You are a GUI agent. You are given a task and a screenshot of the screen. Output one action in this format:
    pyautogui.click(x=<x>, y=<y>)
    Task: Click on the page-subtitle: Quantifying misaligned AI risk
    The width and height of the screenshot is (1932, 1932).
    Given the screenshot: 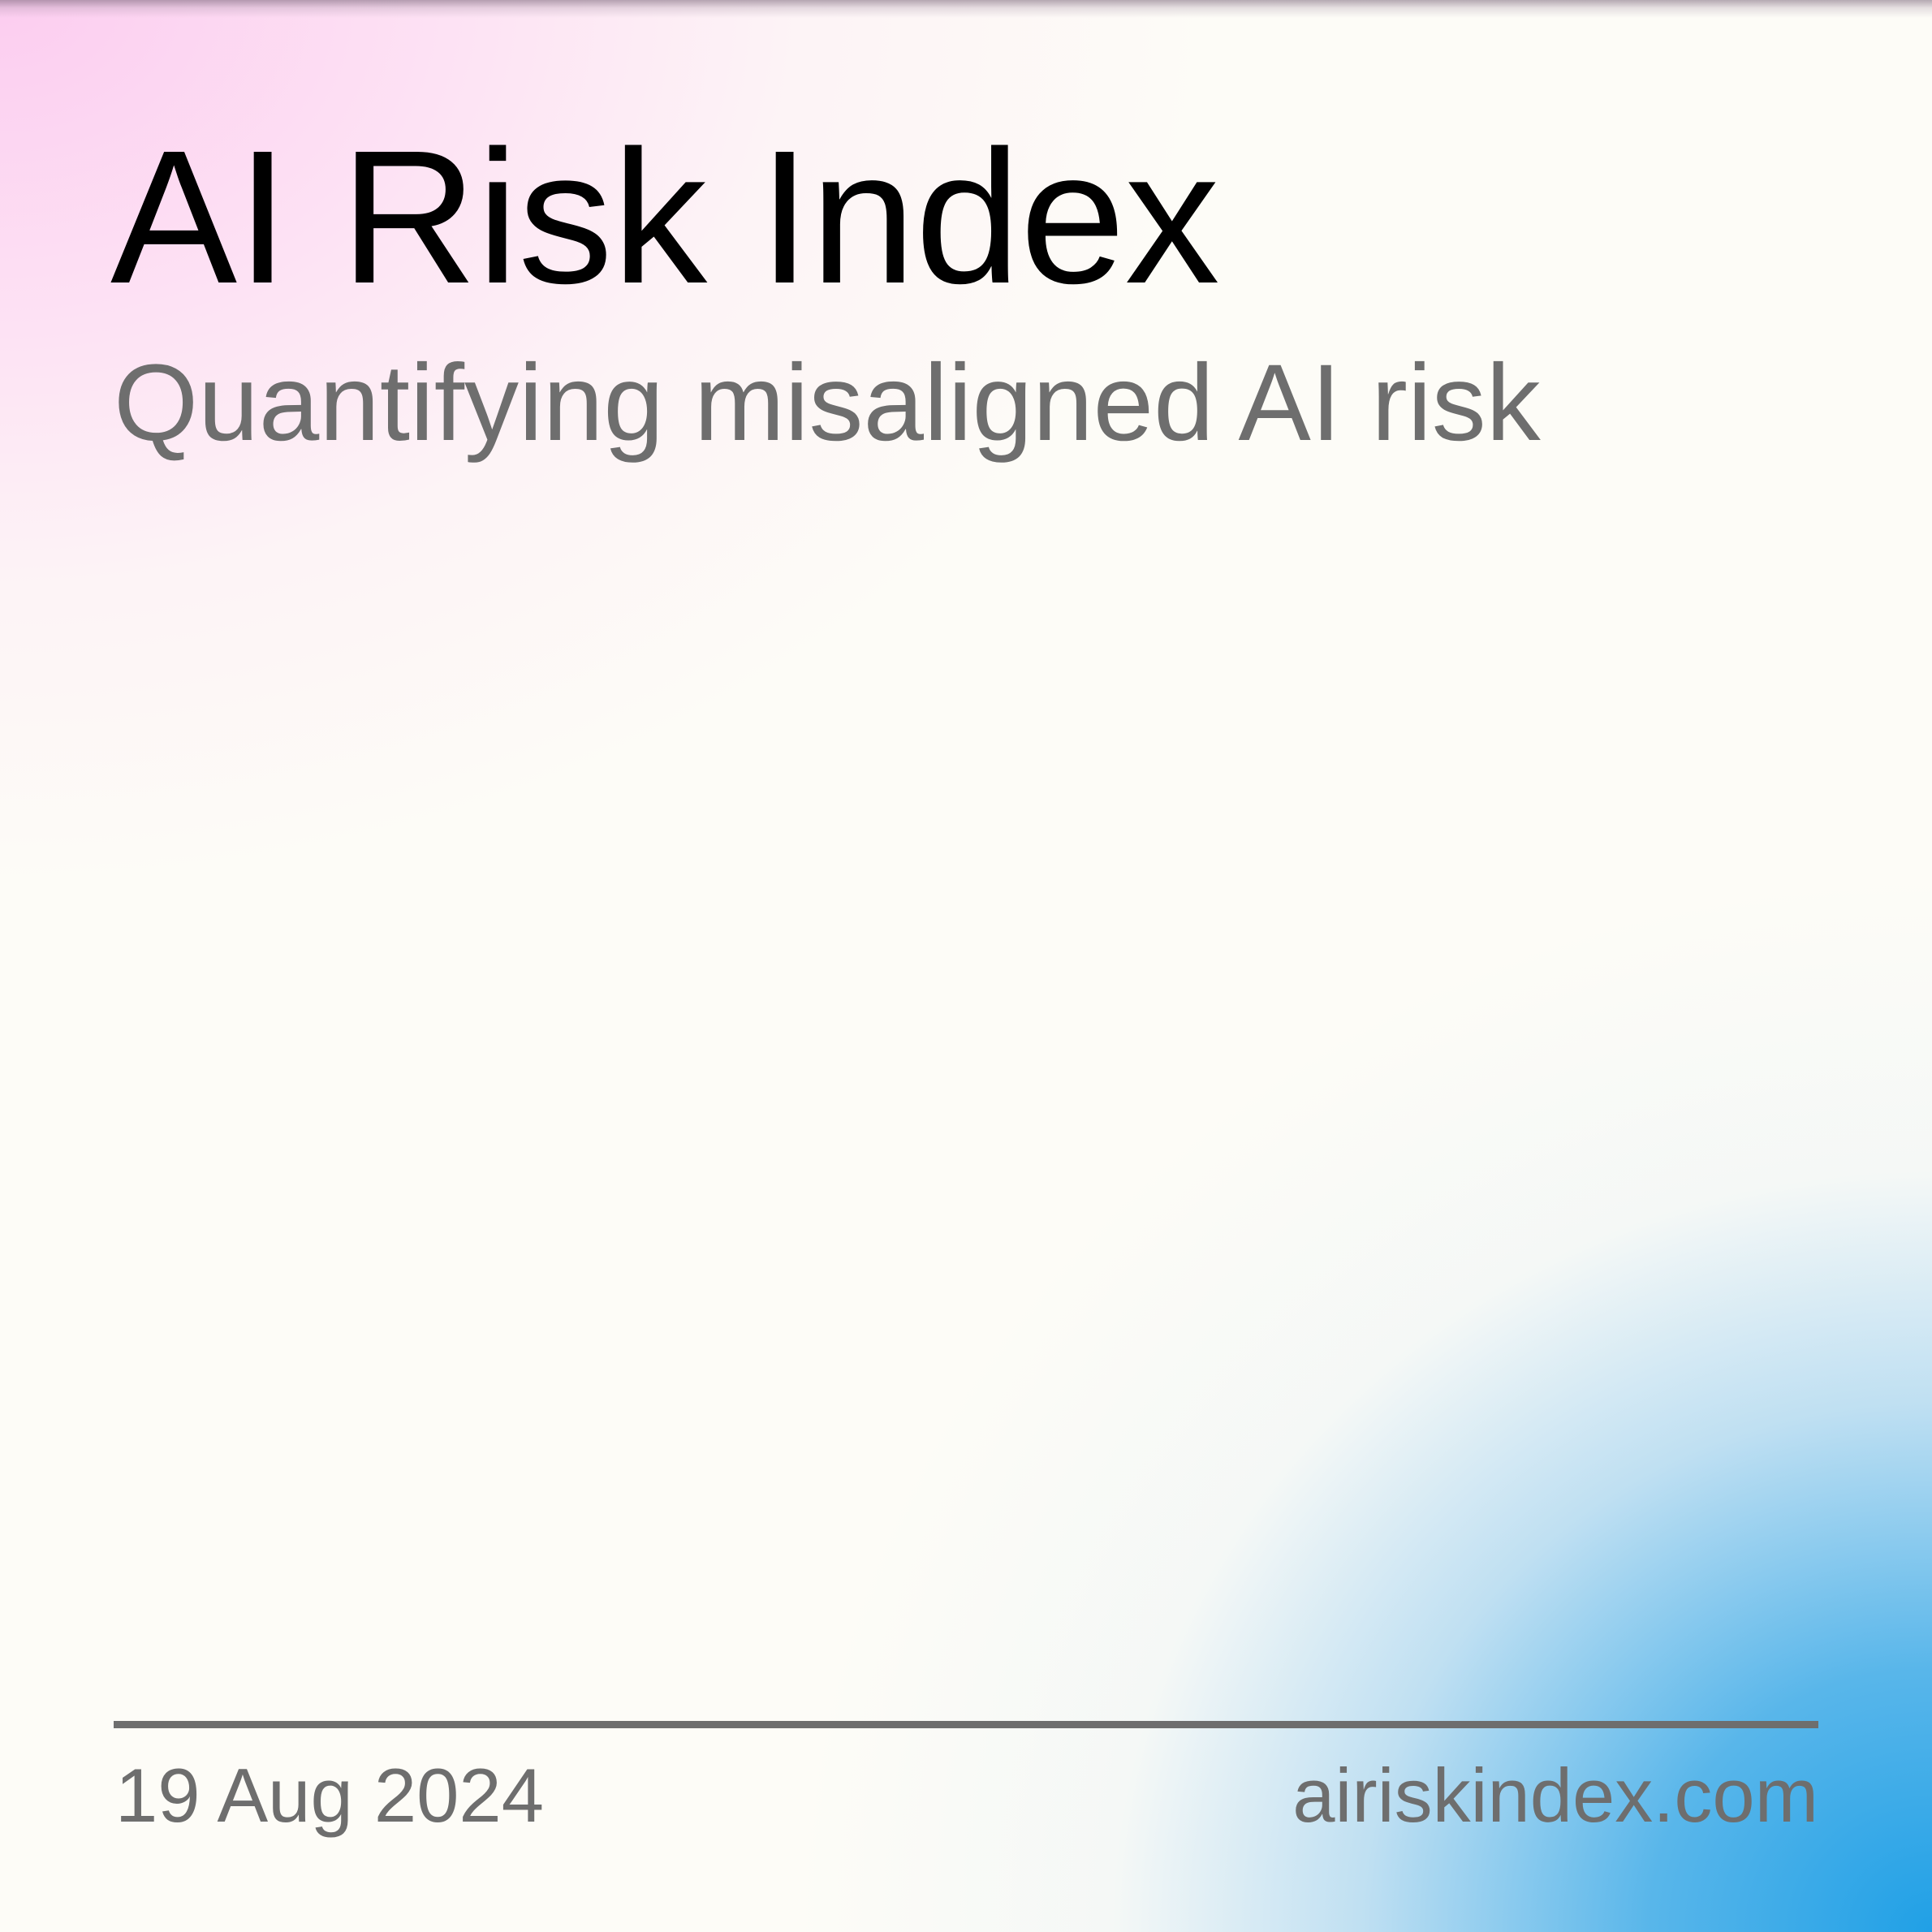 What is the action you would take?
    pyautogui.click(x=827, y=403)
    